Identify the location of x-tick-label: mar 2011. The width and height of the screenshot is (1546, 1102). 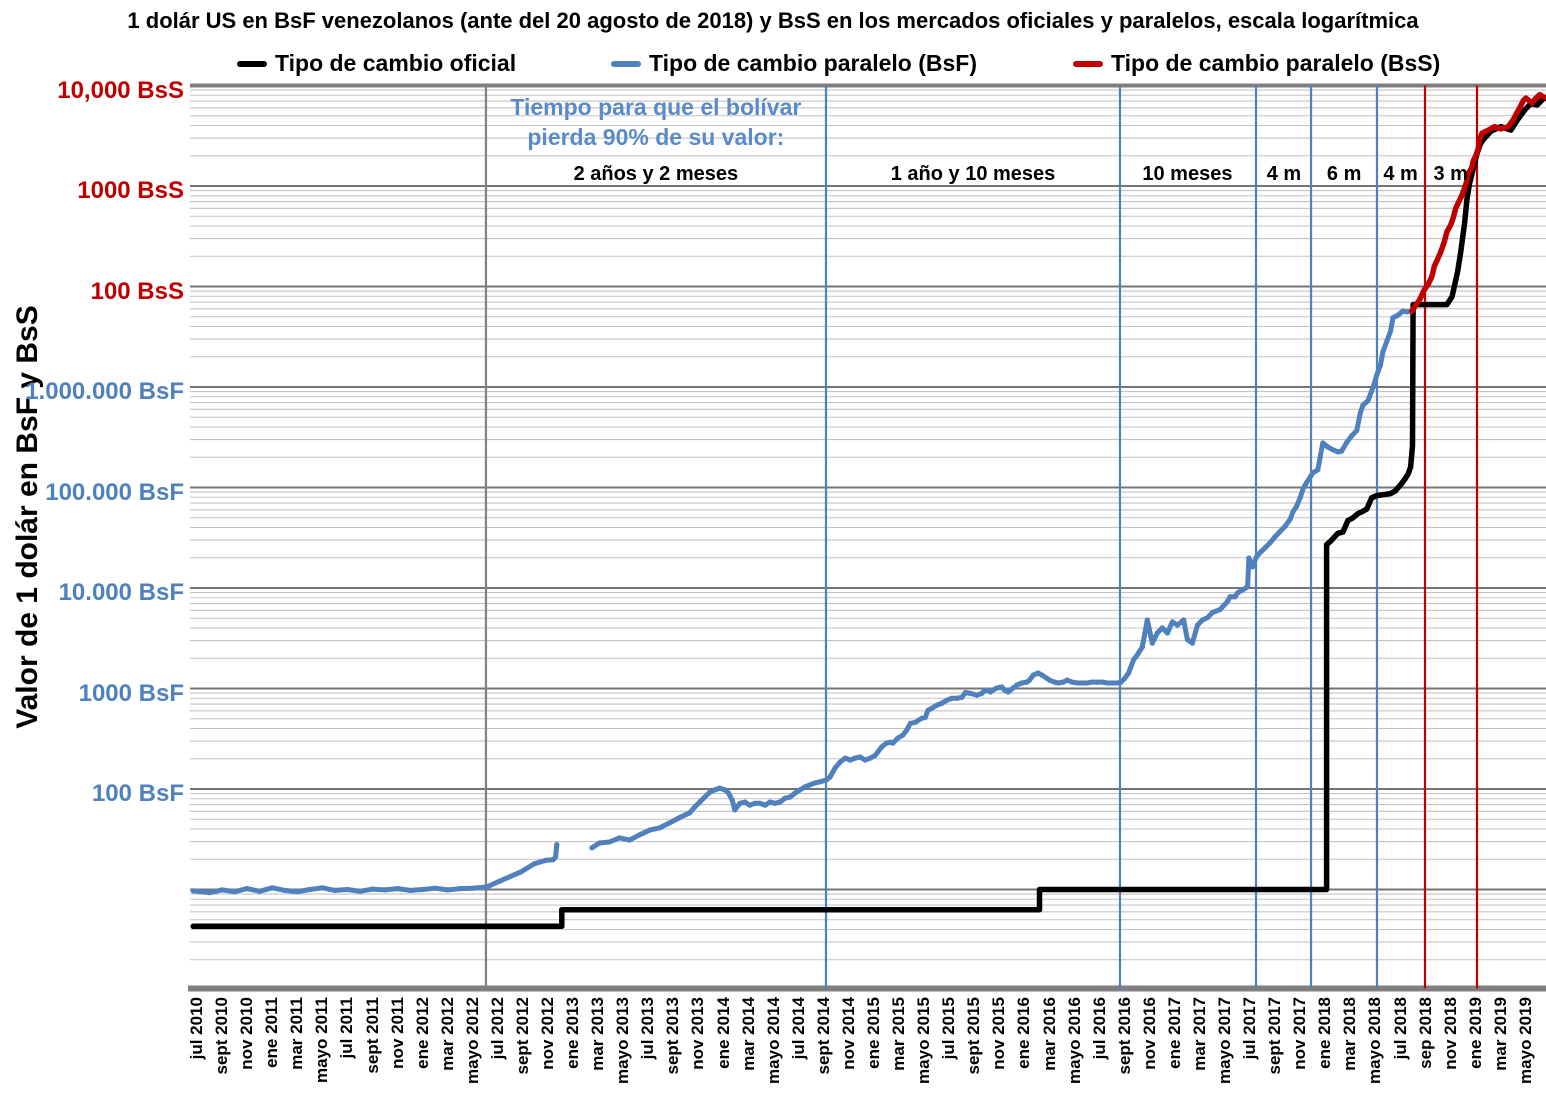
(297, 1033).